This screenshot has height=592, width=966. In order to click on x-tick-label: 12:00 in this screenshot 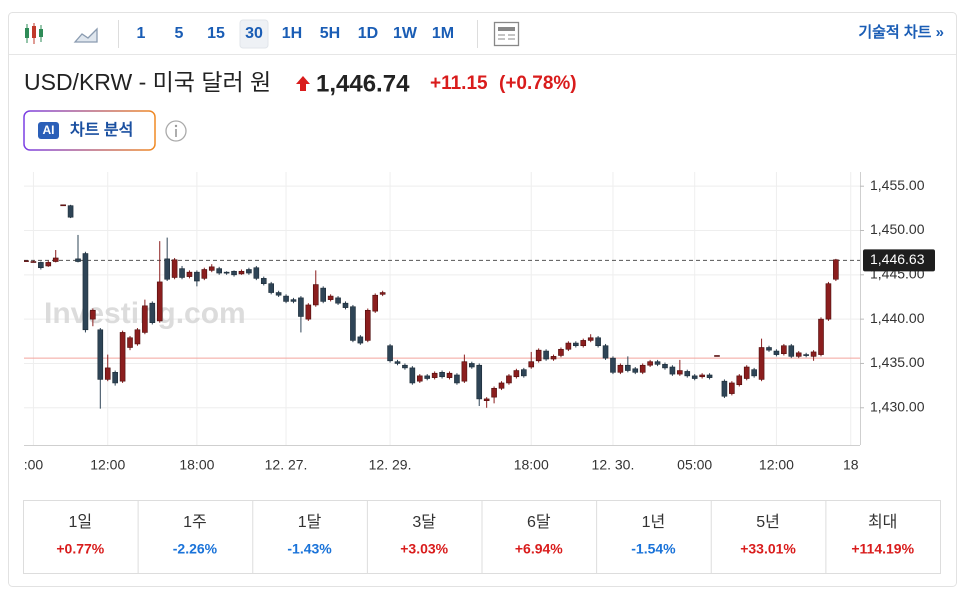, I will do `click(776, 465)`.